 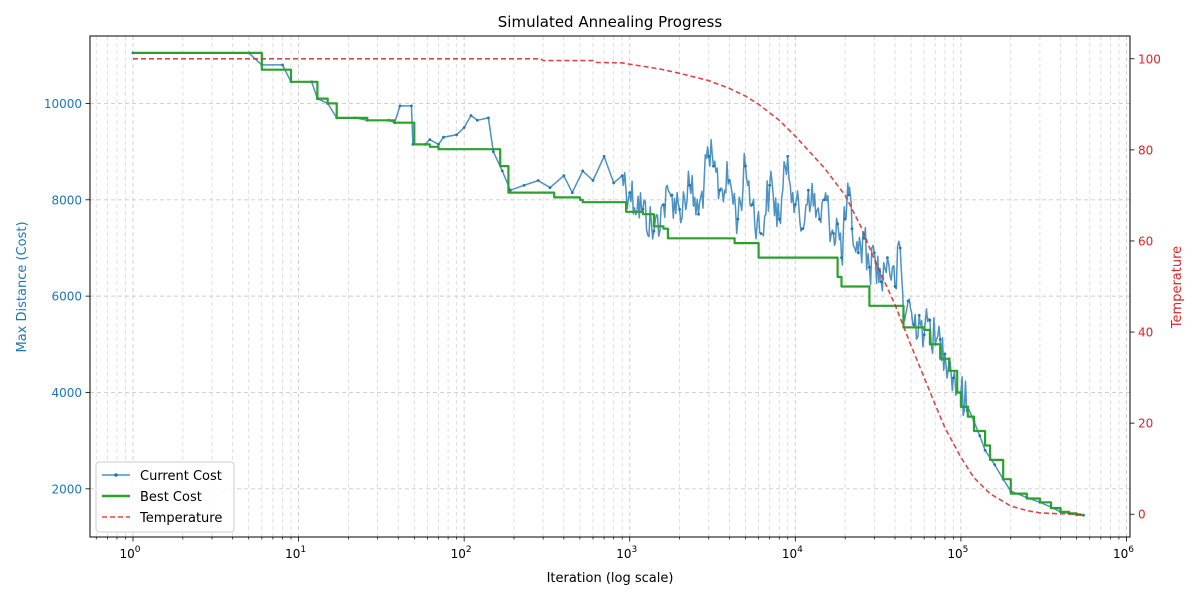 What do you see at coordinates (66, 393) in the screenshot?
I see `y-left-tick-label: 4000` at bounding box center [66, 393].